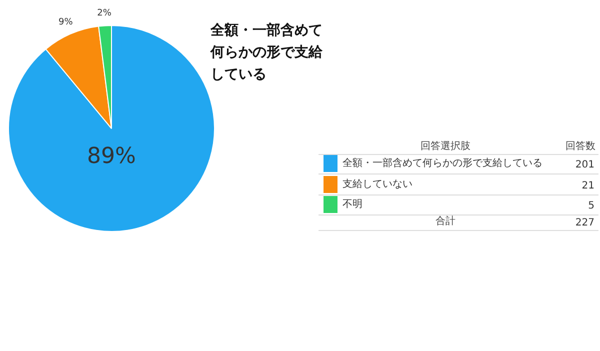 Image resolution: width=600 pixels, height=351 pixels. What do you see at coordinates (111, 156) in the screenshot?
I see `data-label: 89%` at bounding box center [111, 156].